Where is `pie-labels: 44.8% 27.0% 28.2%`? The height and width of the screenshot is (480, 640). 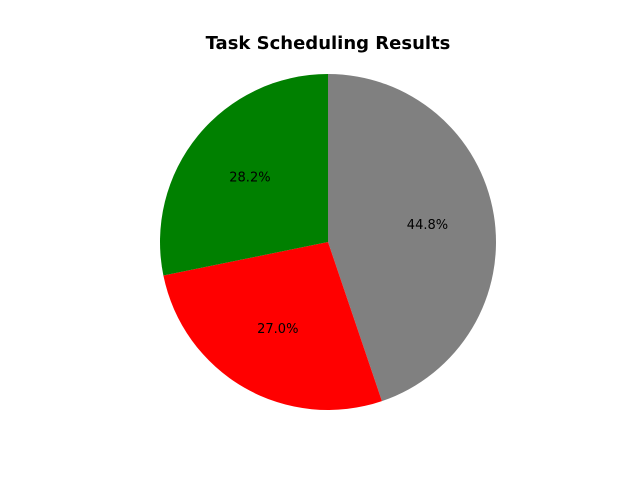 pie-labels: 44.8% 27.0% 28.2% is located at coordinates (338, 254).